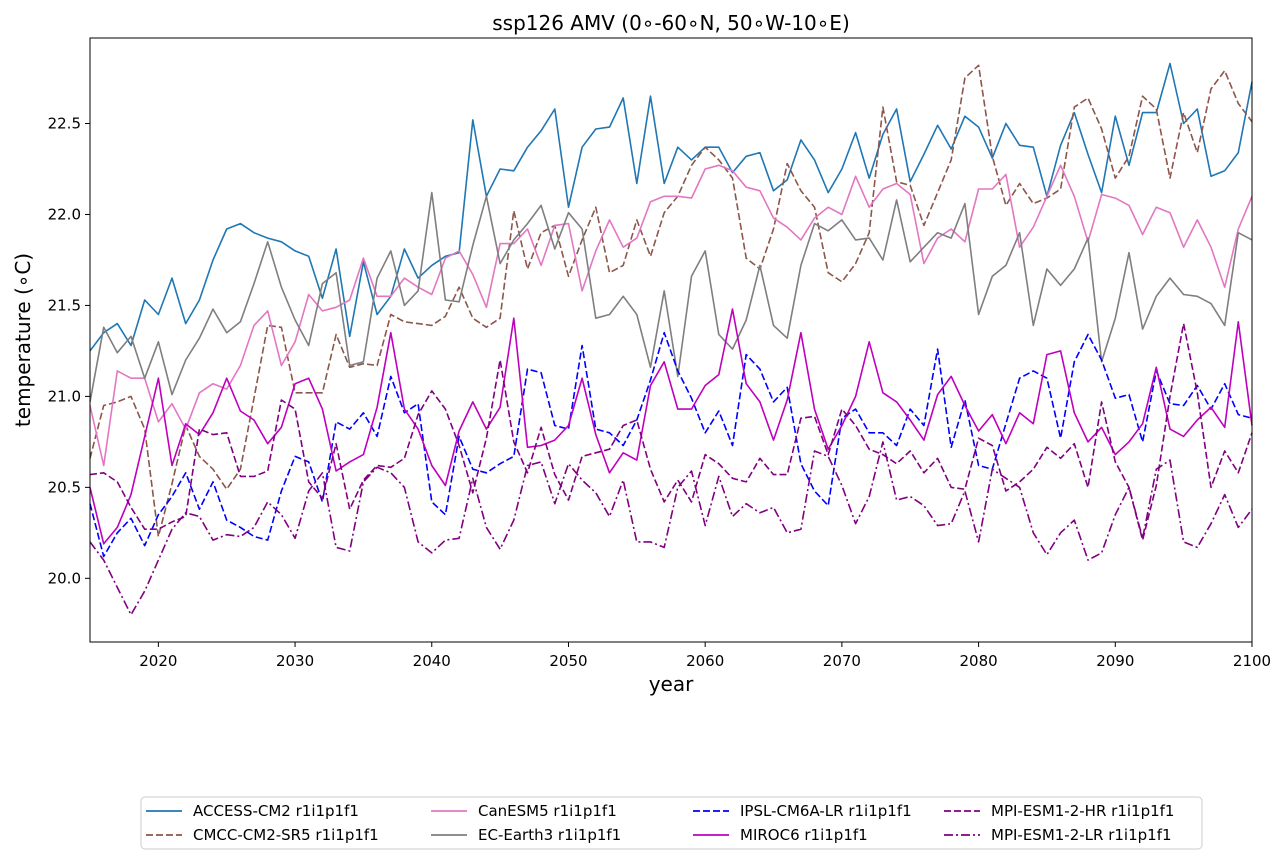 The width and height of the screenshot is (1283, 859). Describe the element at coordinates (286, 835) in the screenshot. I see `legend-label-2: CMCC-CM2-SR5 r1i1p1f1` at that location.